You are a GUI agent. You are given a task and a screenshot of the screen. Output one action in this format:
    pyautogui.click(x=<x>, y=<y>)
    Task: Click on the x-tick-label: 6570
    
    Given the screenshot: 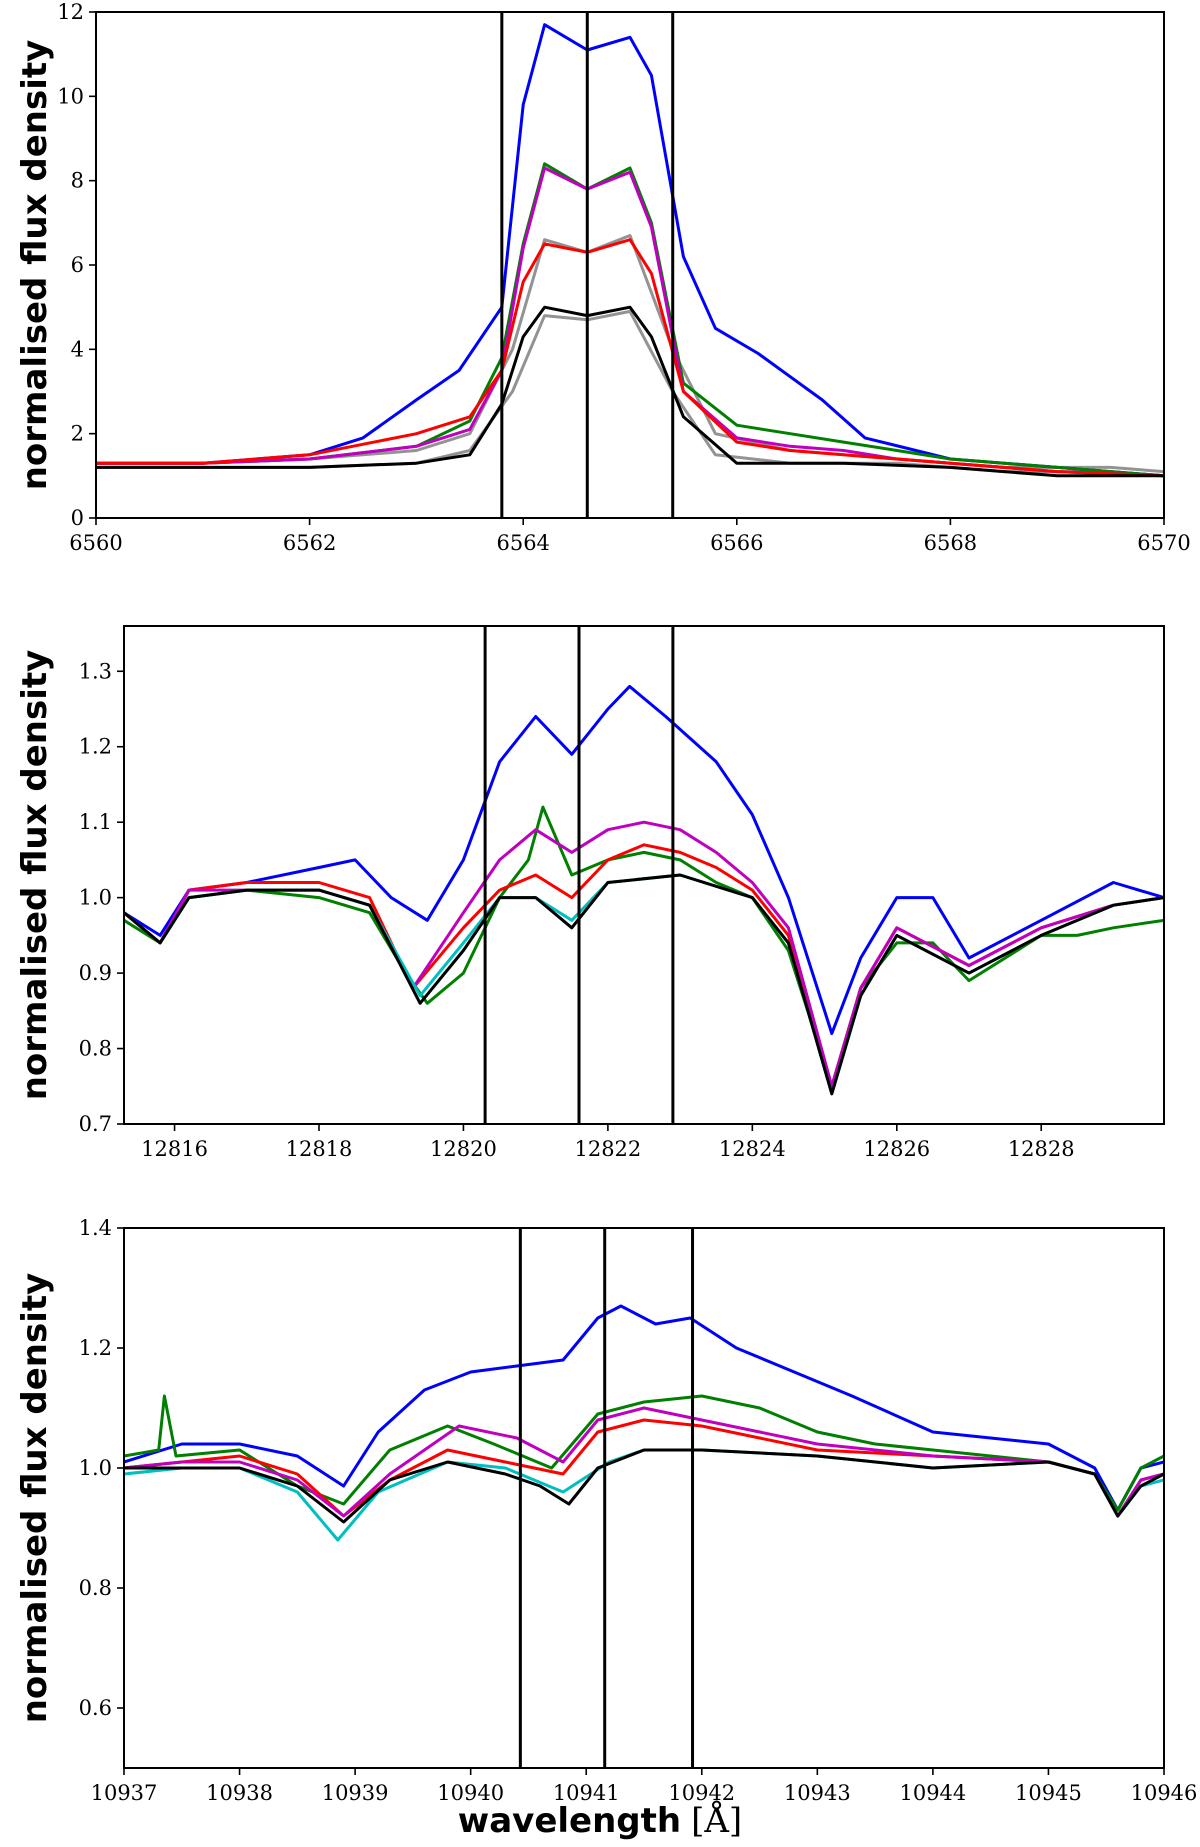 What is the action you would take?
    pyautogui.click(x=1163, y=543)
    